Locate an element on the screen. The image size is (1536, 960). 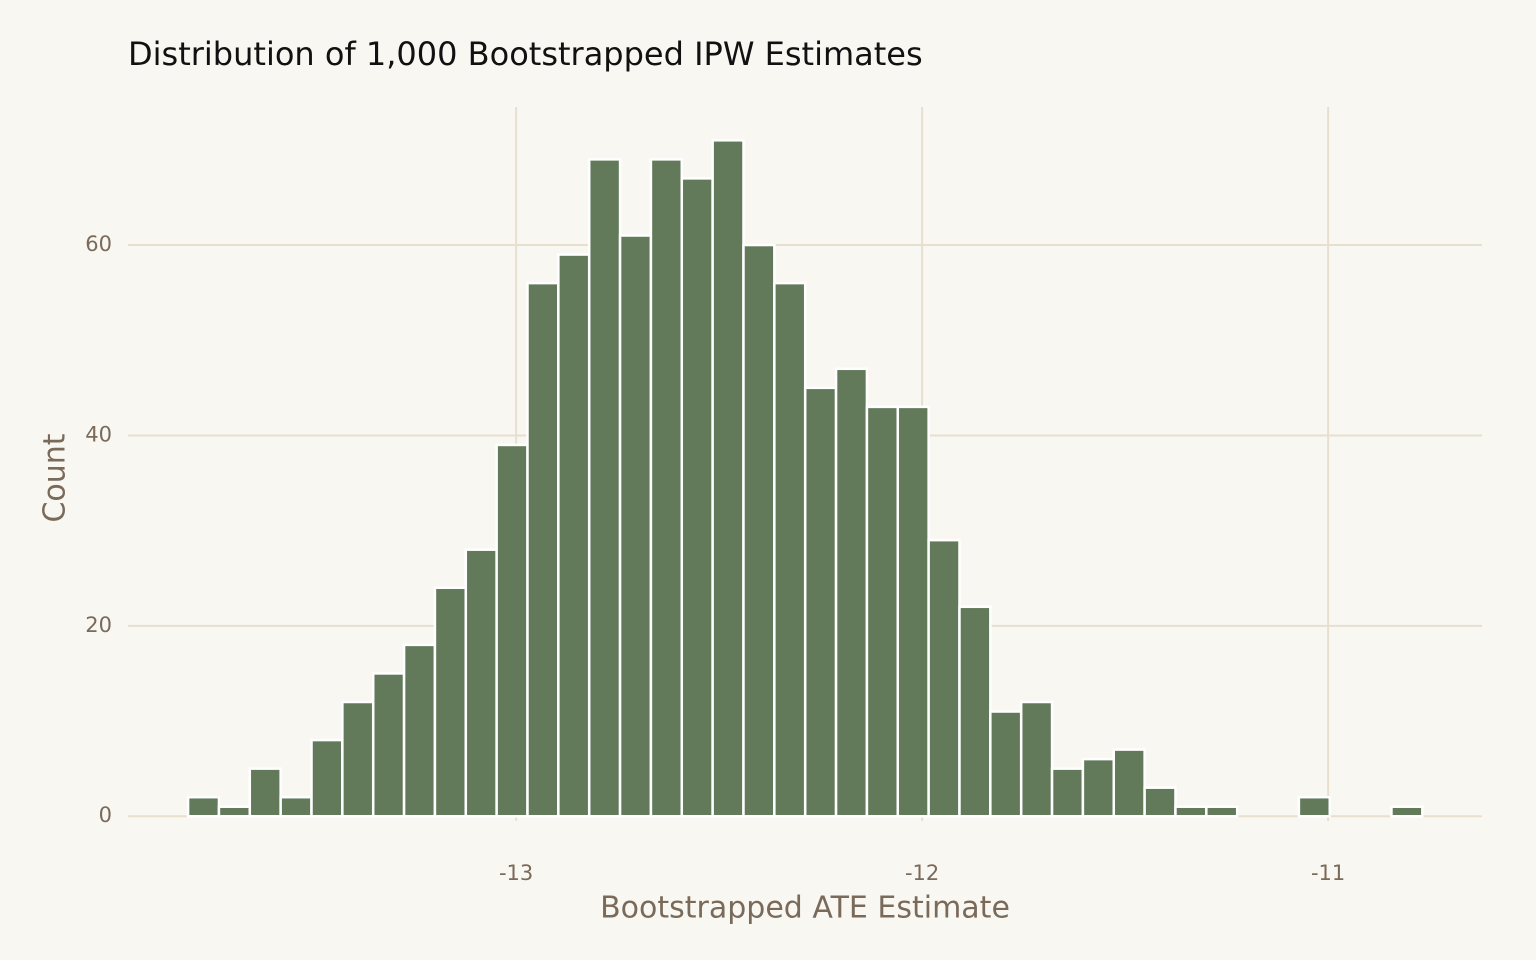
x-axis-label: Bootstrapped ATE Estimate is located at coordinates (805, 908).